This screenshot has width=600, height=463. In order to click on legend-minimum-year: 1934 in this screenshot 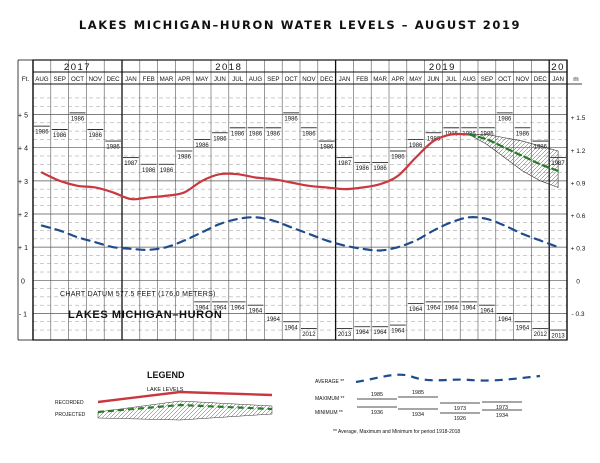, I will do `click(502, 416)`.